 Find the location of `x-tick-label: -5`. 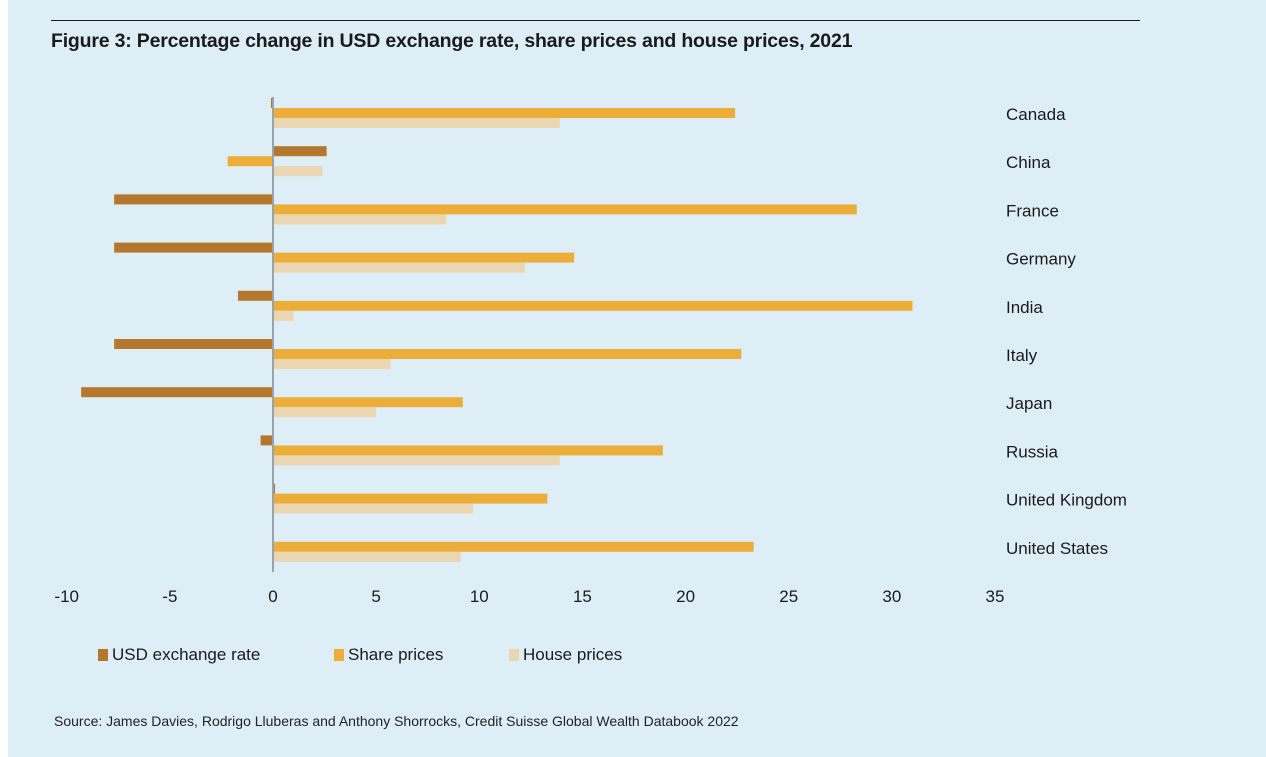

x-tick-label: -5 is located at coordinates (169, 596).